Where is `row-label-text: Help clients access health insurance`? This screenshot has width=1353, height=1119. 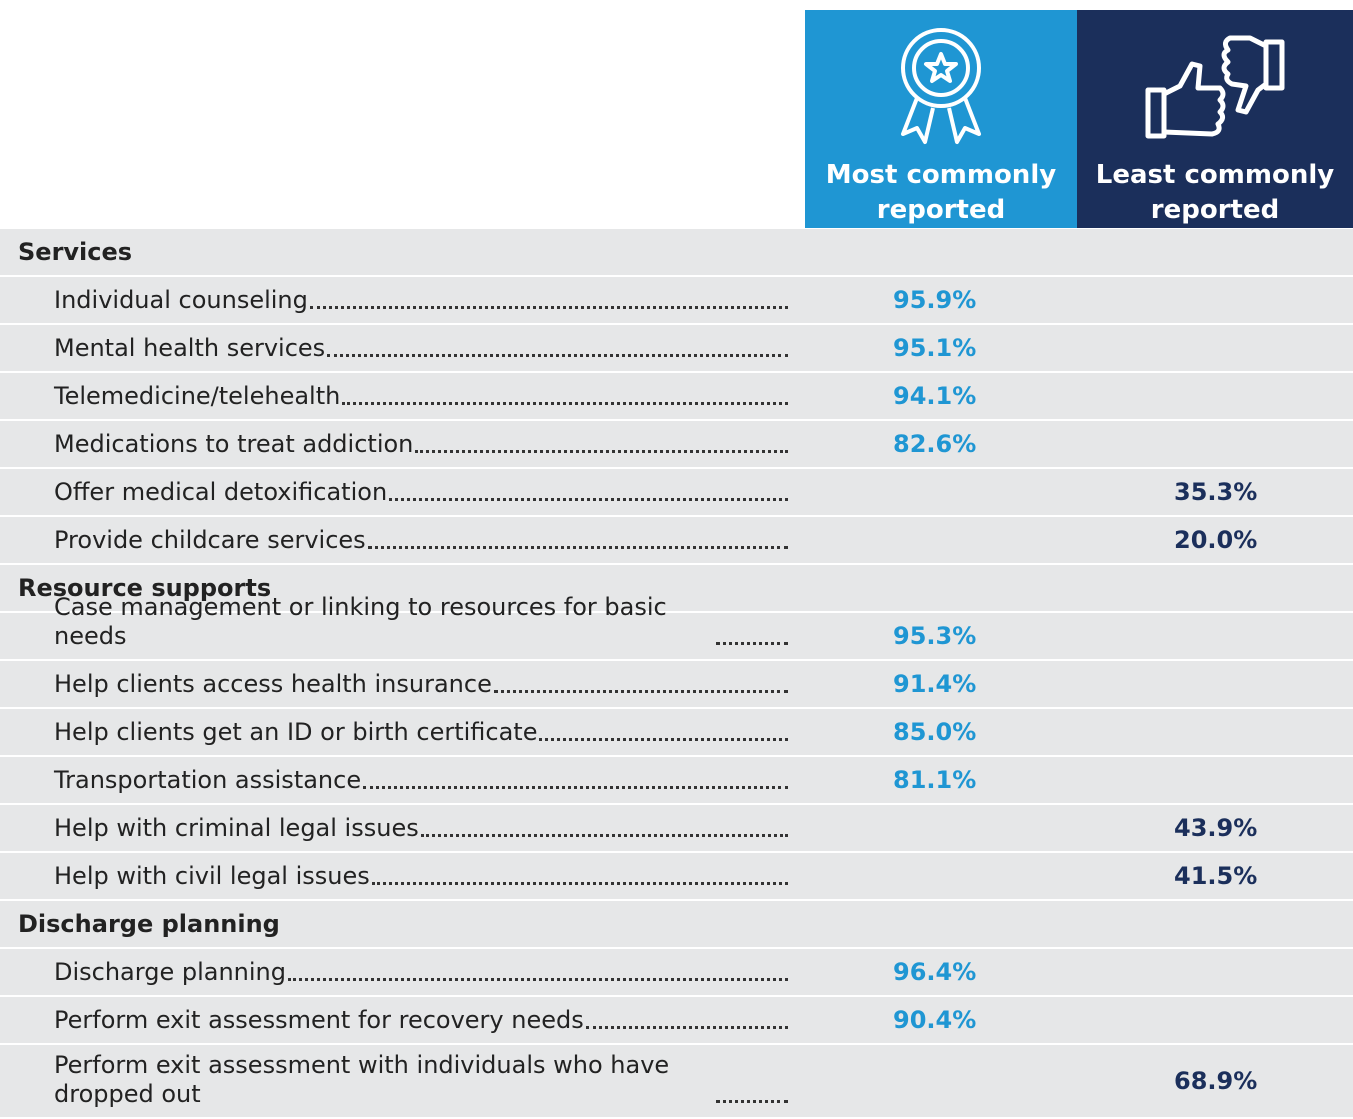
row-label-text: Help clients access health insurance is located at coordinates (273, 684).